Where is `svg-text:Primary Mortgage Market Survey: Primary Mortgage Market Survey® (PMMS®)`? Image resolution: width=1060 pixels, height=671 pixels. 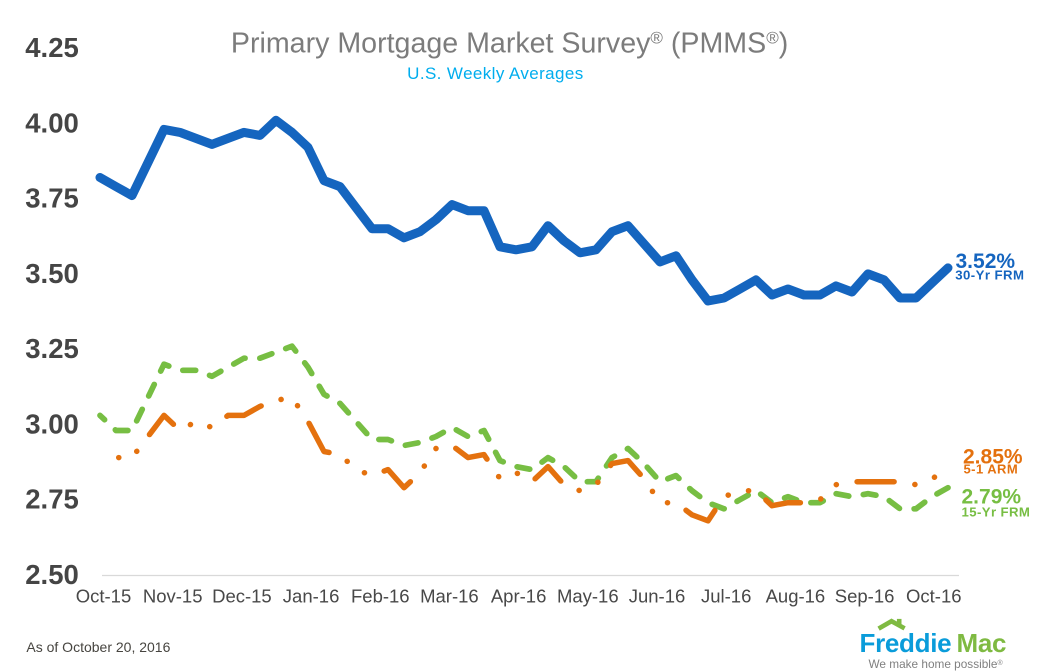
svg-text:Primary Mortgage Market Survey: Primary Mortgage Market Survey® (PMMS®) is located at coordinates (509, 44).